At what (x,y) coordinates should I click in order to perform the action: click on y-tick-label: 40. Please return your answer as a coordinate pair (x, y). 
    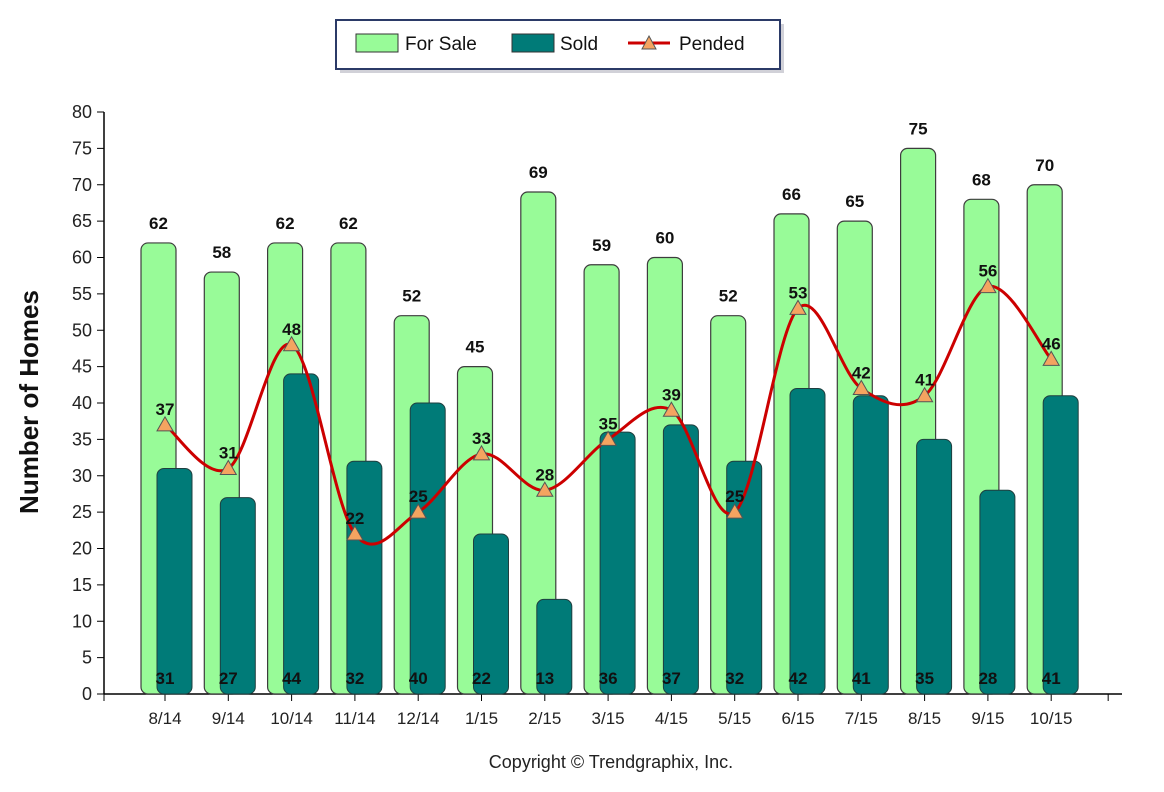
    Looking at the image, I should click on (82, 403).